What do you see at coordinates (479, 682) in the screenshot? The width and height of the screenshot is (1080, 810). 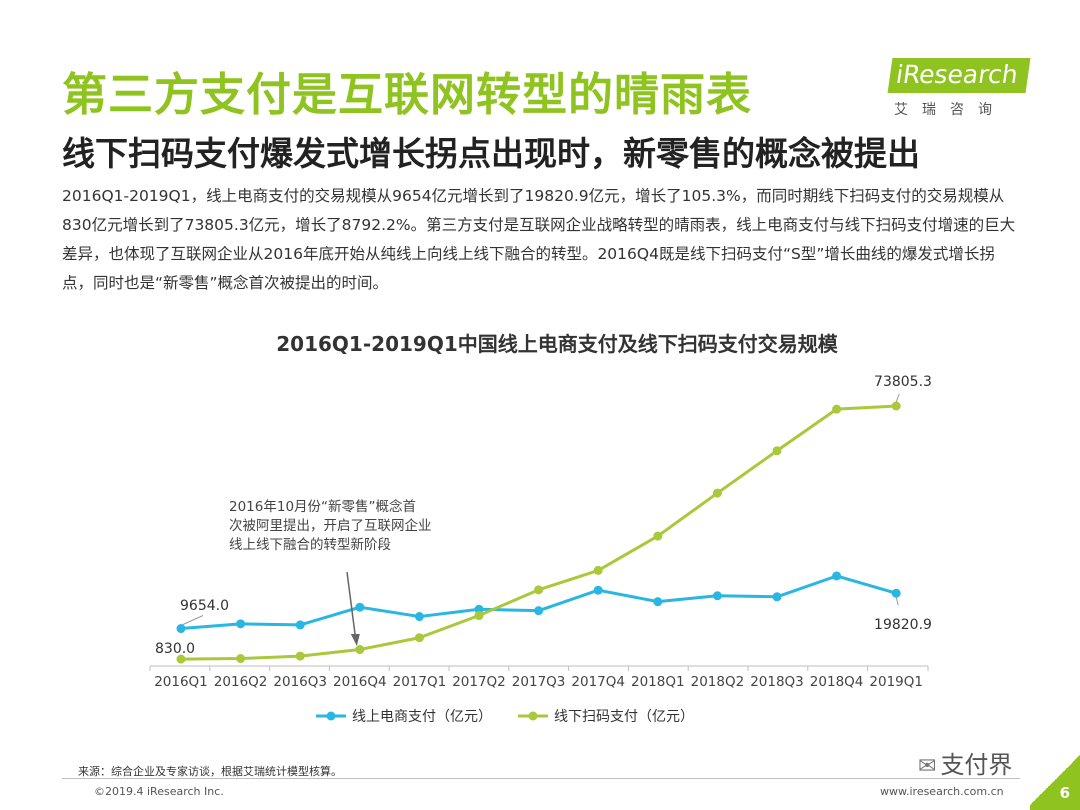 I see `x-tick-label: 2017Q2` at bounding box center [479, 682].